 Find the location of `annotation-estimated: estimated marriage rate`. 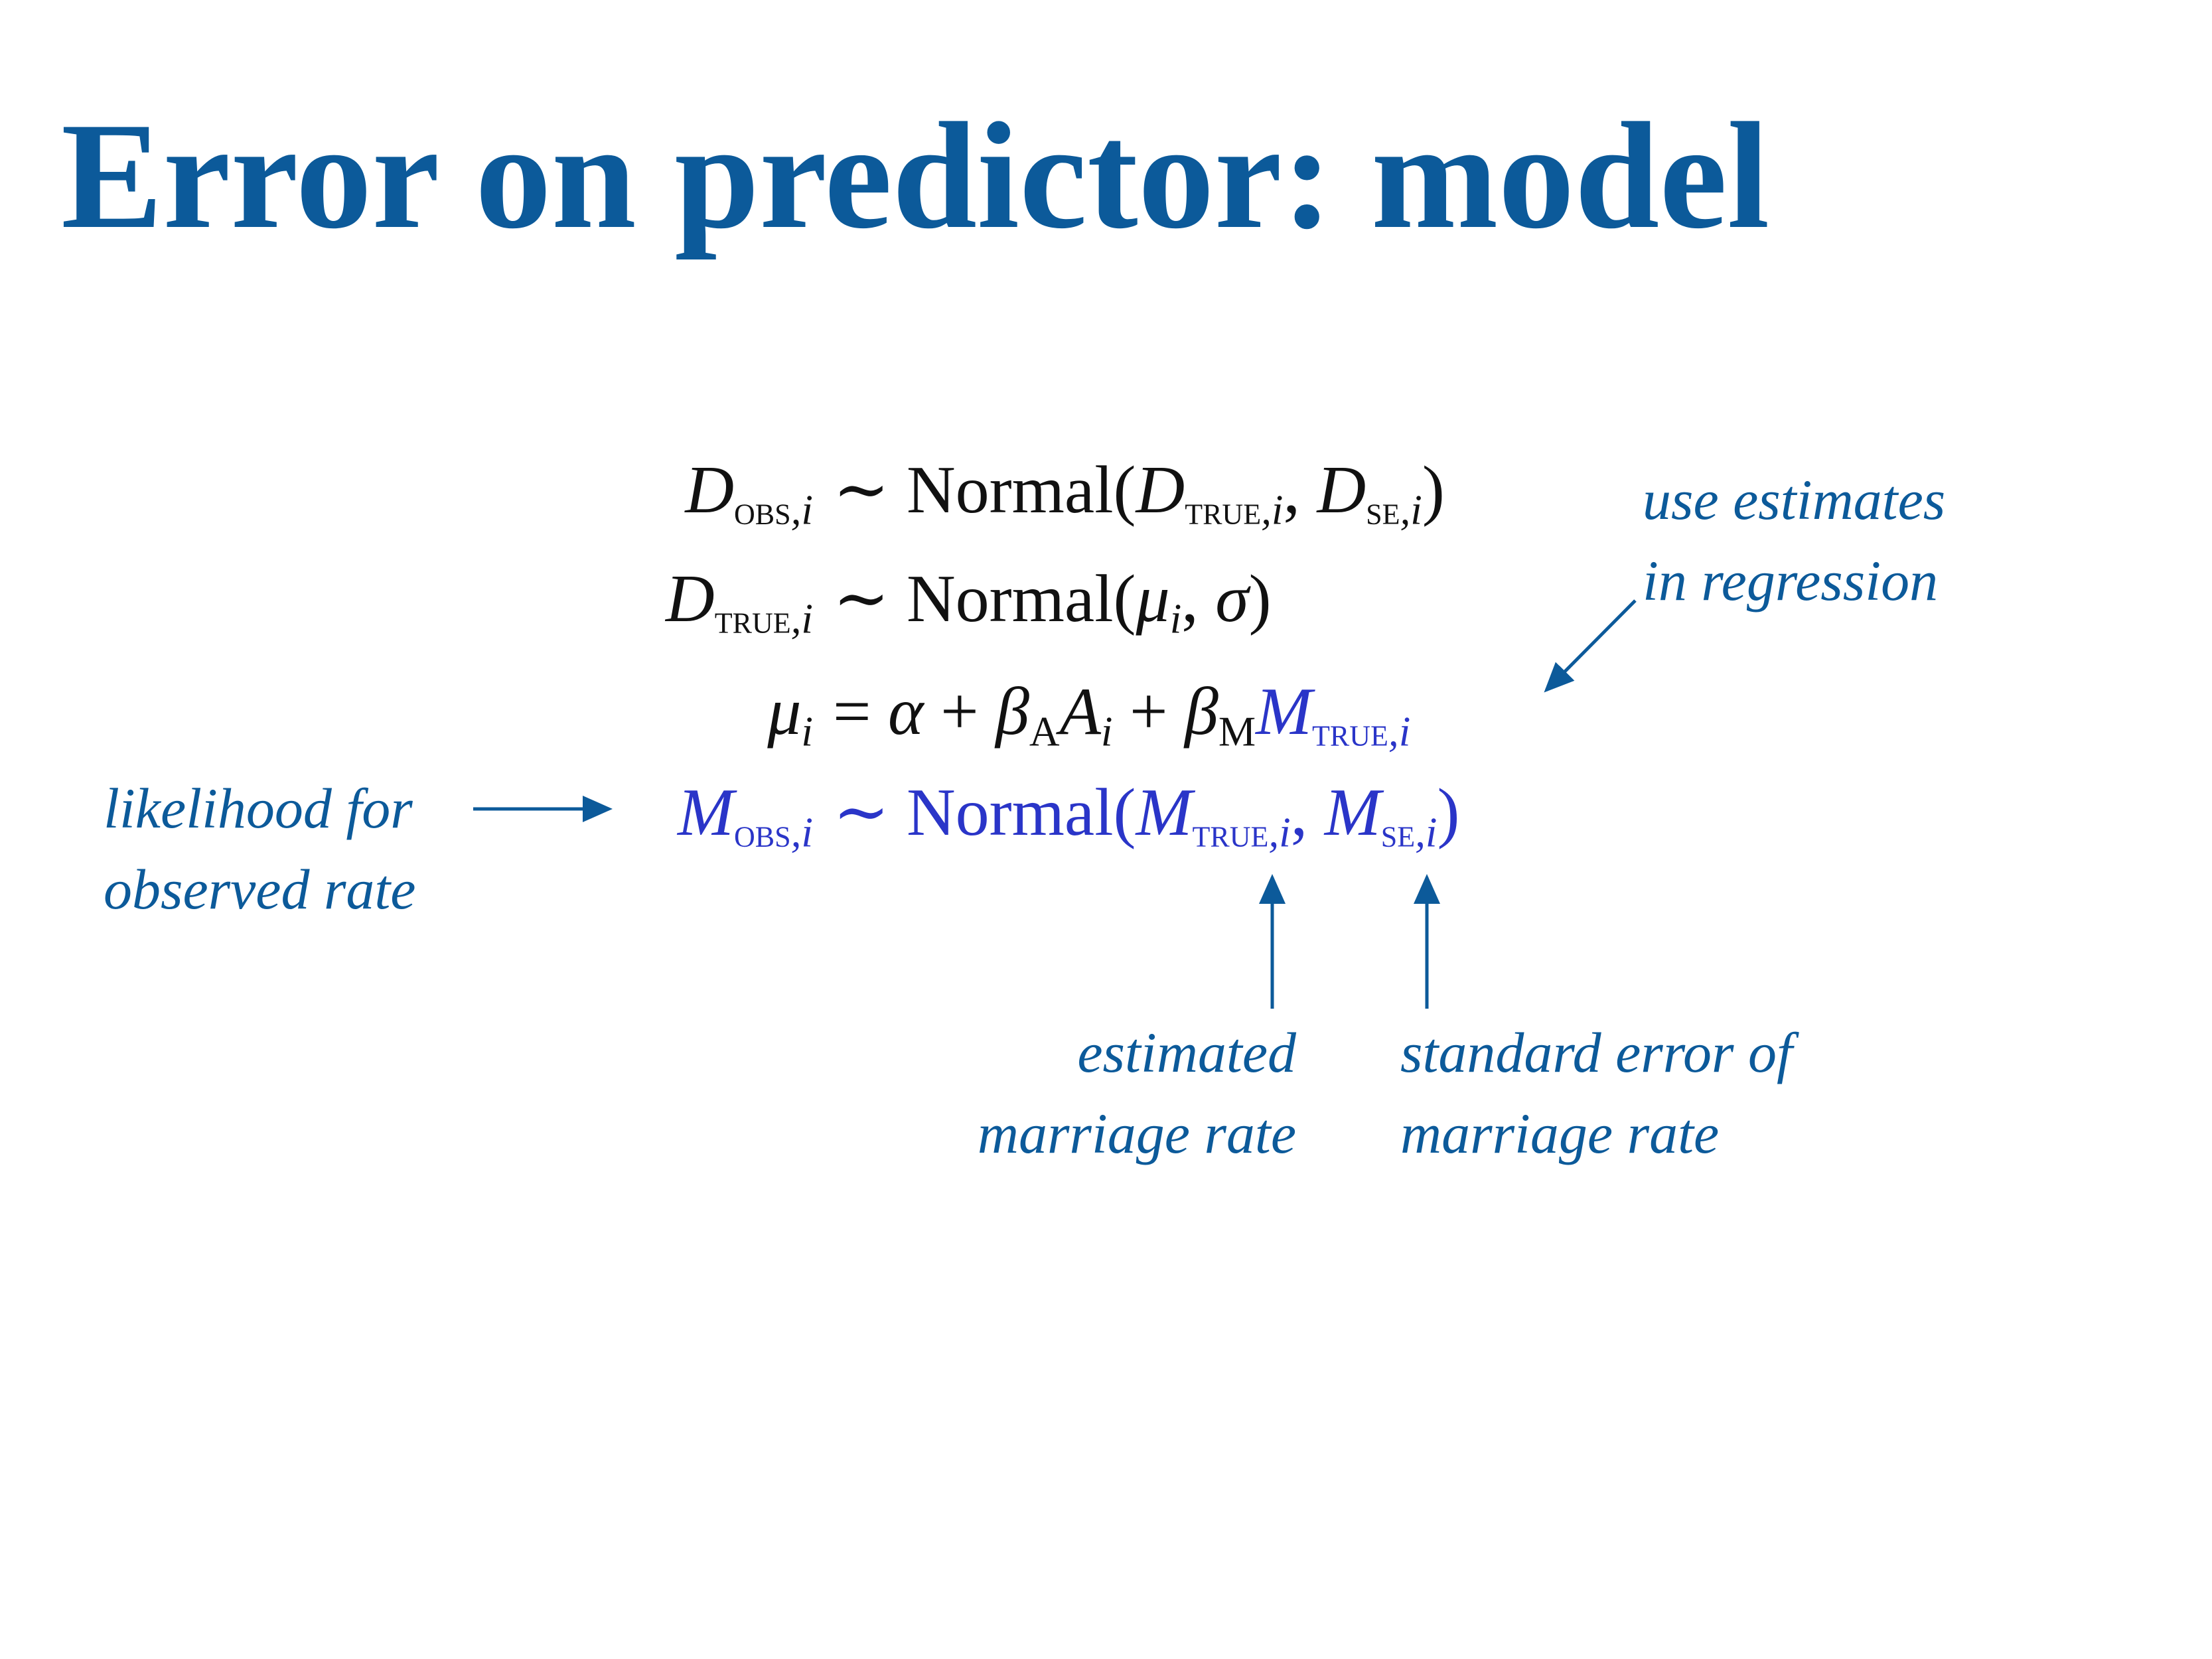

annotation-estimated: estimated marriage rate is located at coordinates (1136, 1093).